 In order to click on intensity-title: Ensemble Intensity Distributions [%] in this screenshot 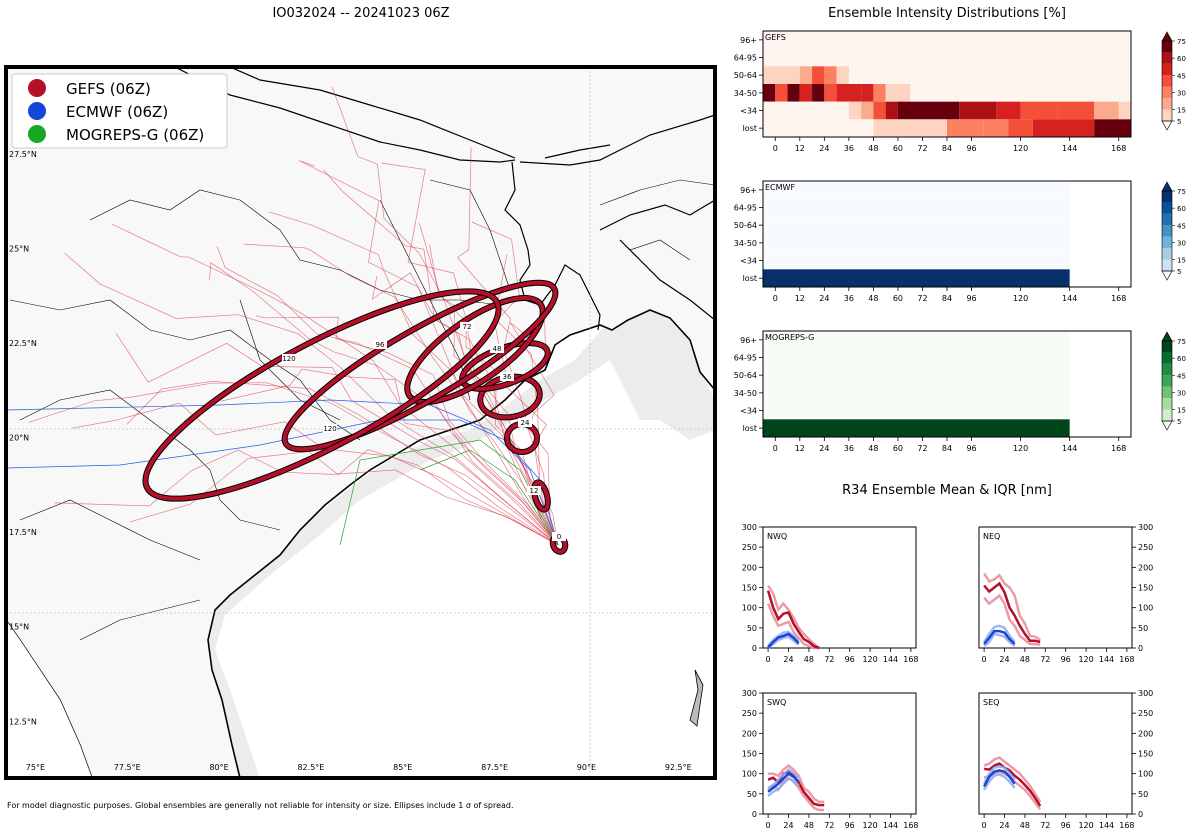, I will do `click(947, 13)`.